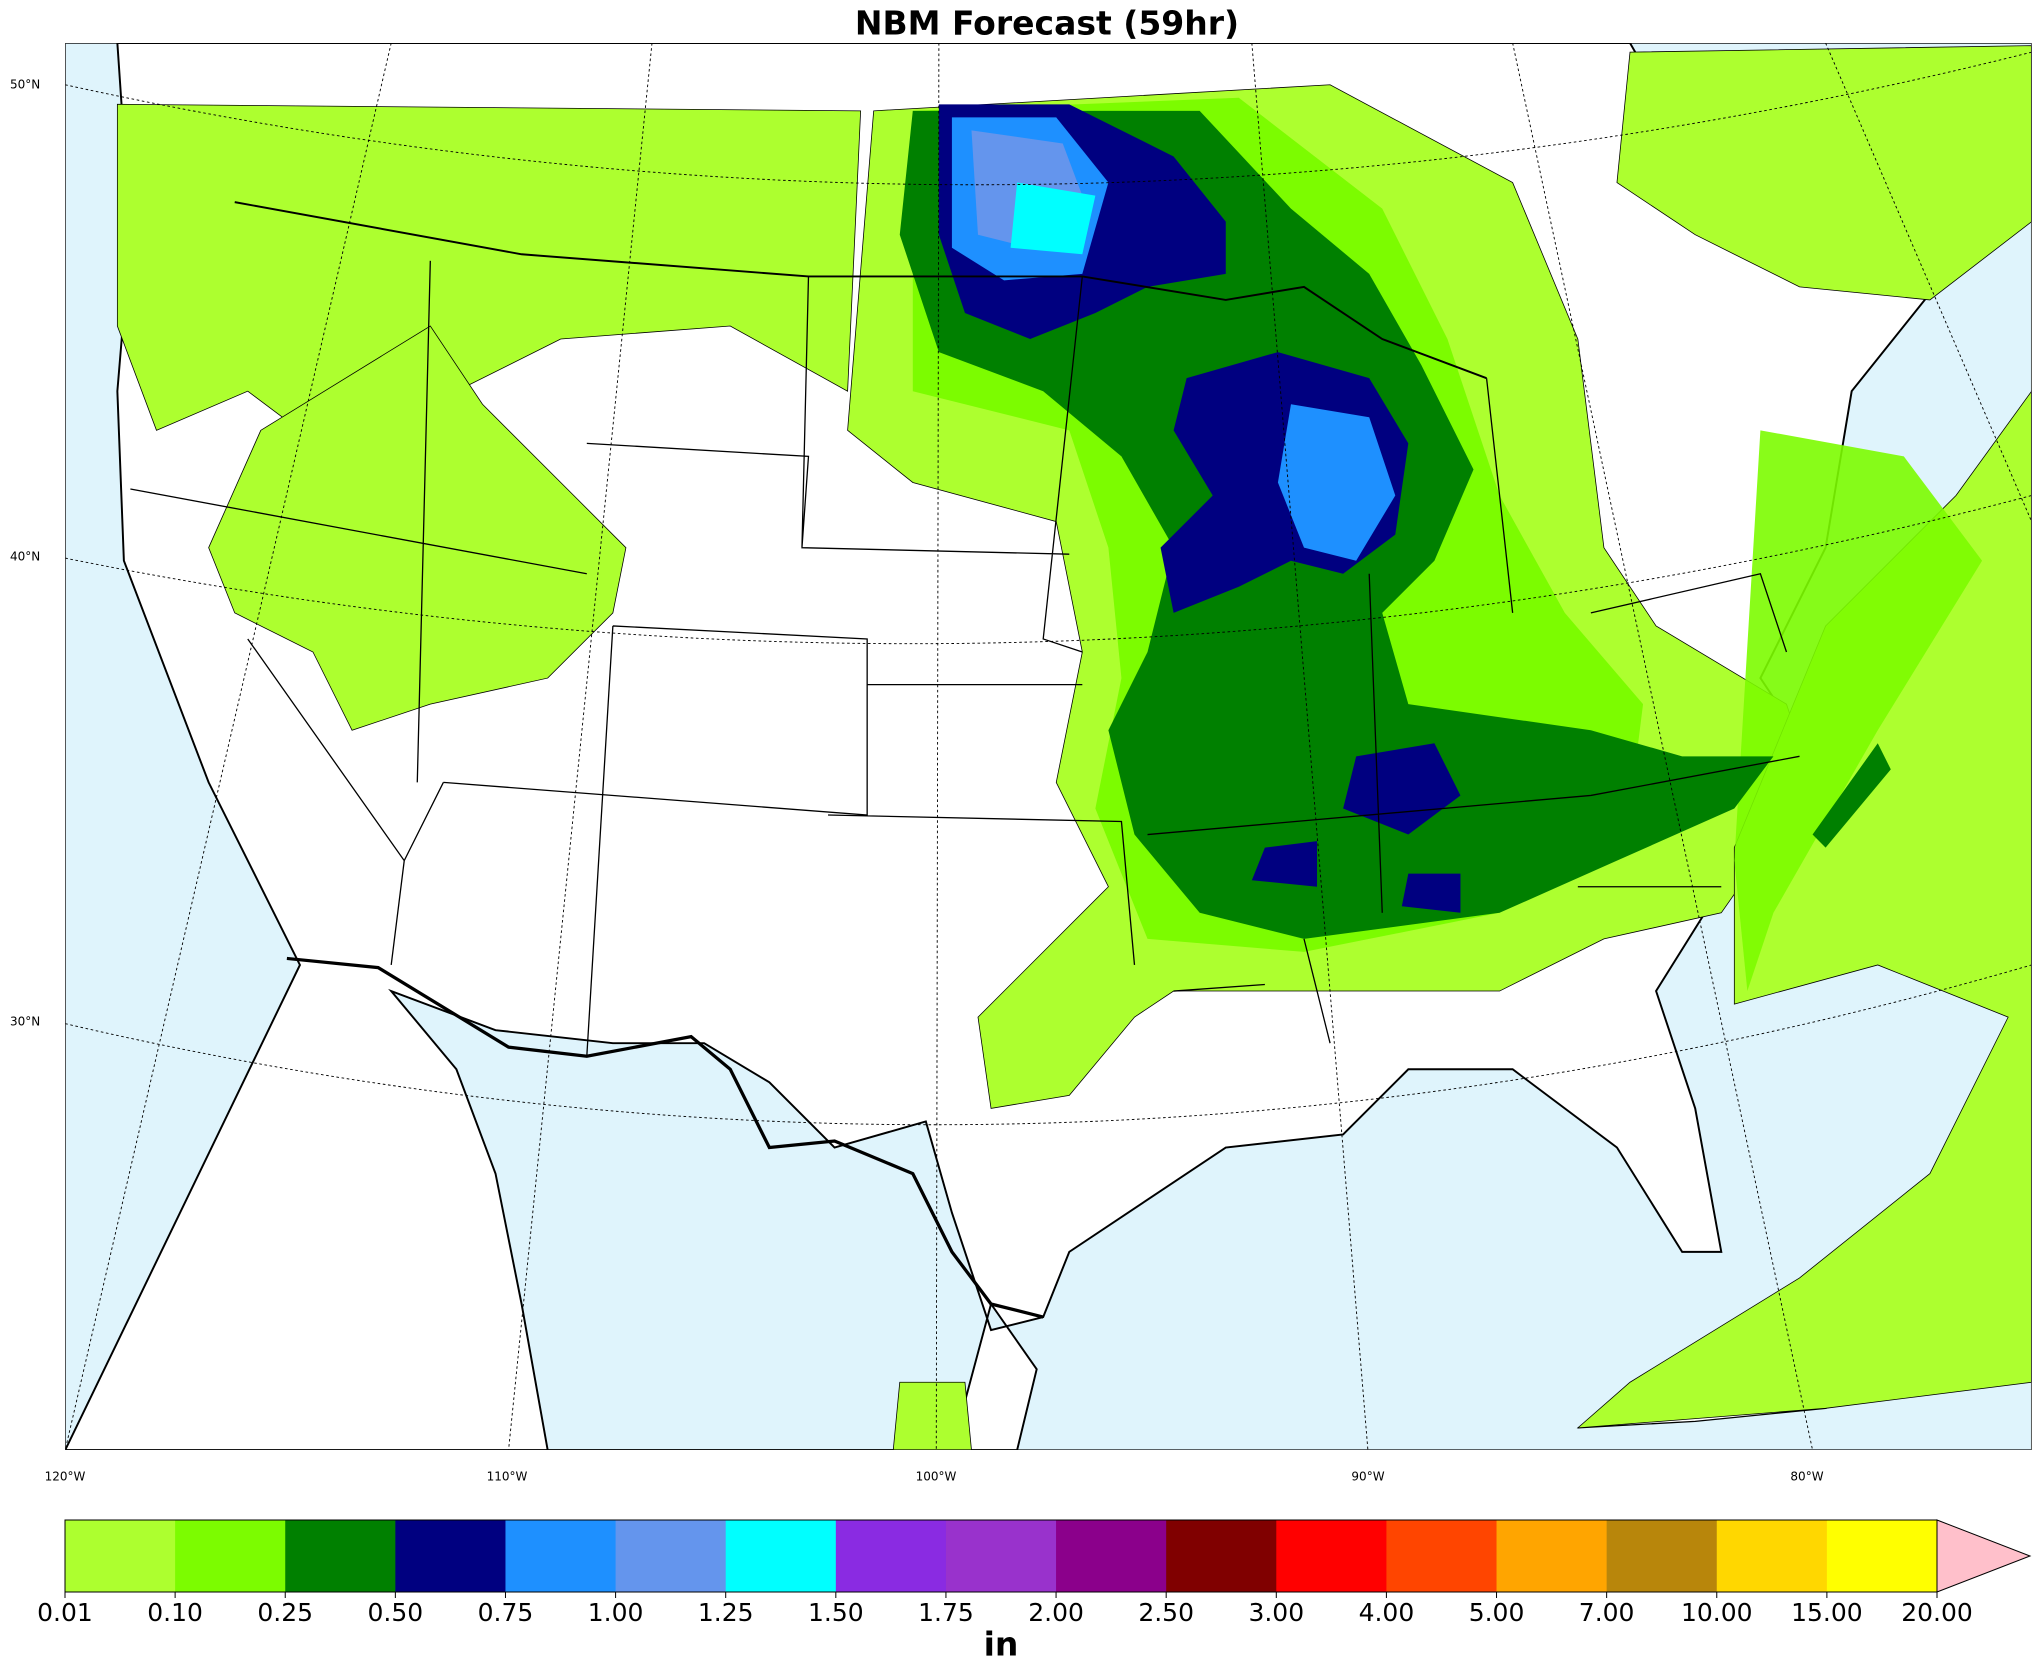 The image size is (2034, 1666). I want to click on lon-label: 80°W, so click(1806, 1477).